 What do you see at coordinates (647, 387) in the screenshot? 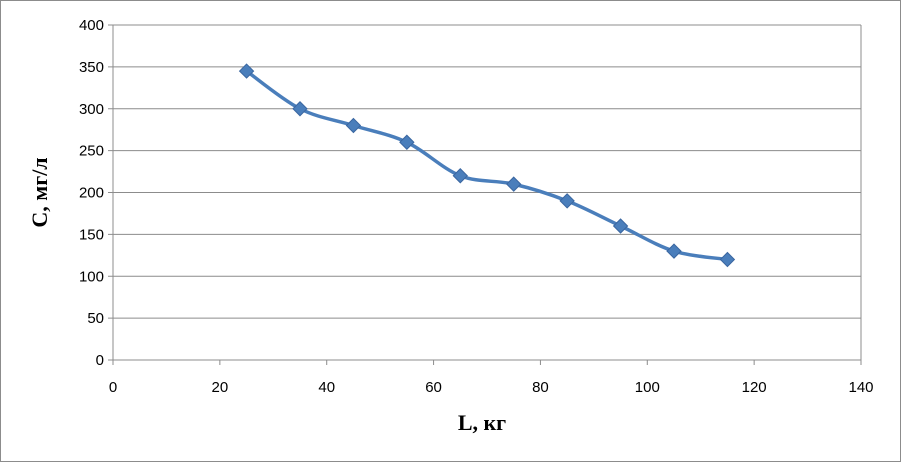
I see `x-tick-label: 100` at bounding box center [647, 387].